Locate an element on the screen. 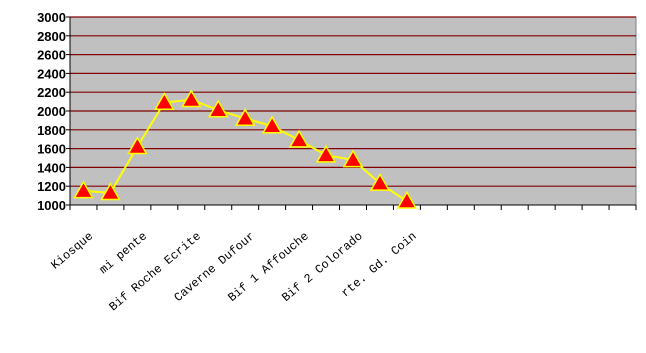 The height and width of the screenshot is (353, 646). y-tick-label: 3000 is located at coordinates (51, 17).